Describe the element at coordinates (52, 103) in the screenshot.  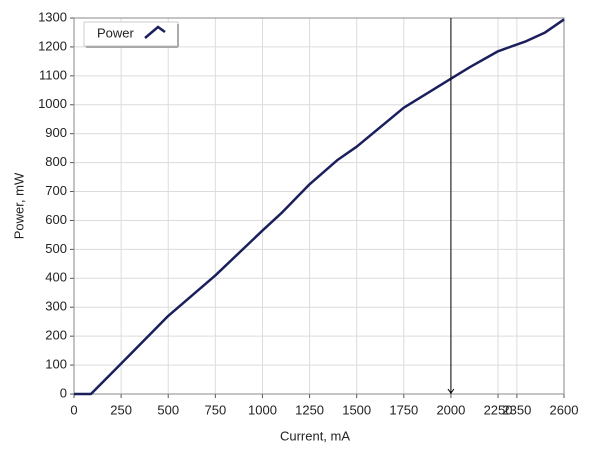
I see `y-tick-label: 1000` at that location.